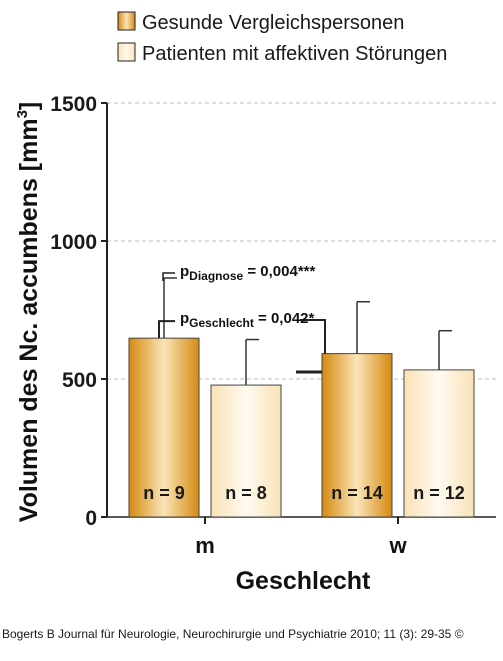 Image resolution: width=503 pixels, height=661 pixels. I want to click on y-axis-title-main: Volumen des Nc. accumbens [mm, so click(29, 320).